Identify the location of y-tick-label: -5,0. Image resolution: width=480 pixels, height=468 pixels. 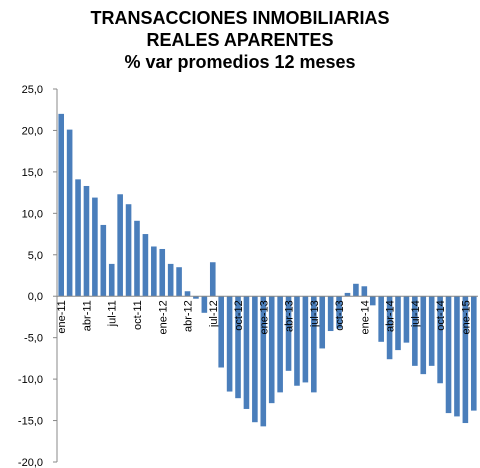
(33, 339).